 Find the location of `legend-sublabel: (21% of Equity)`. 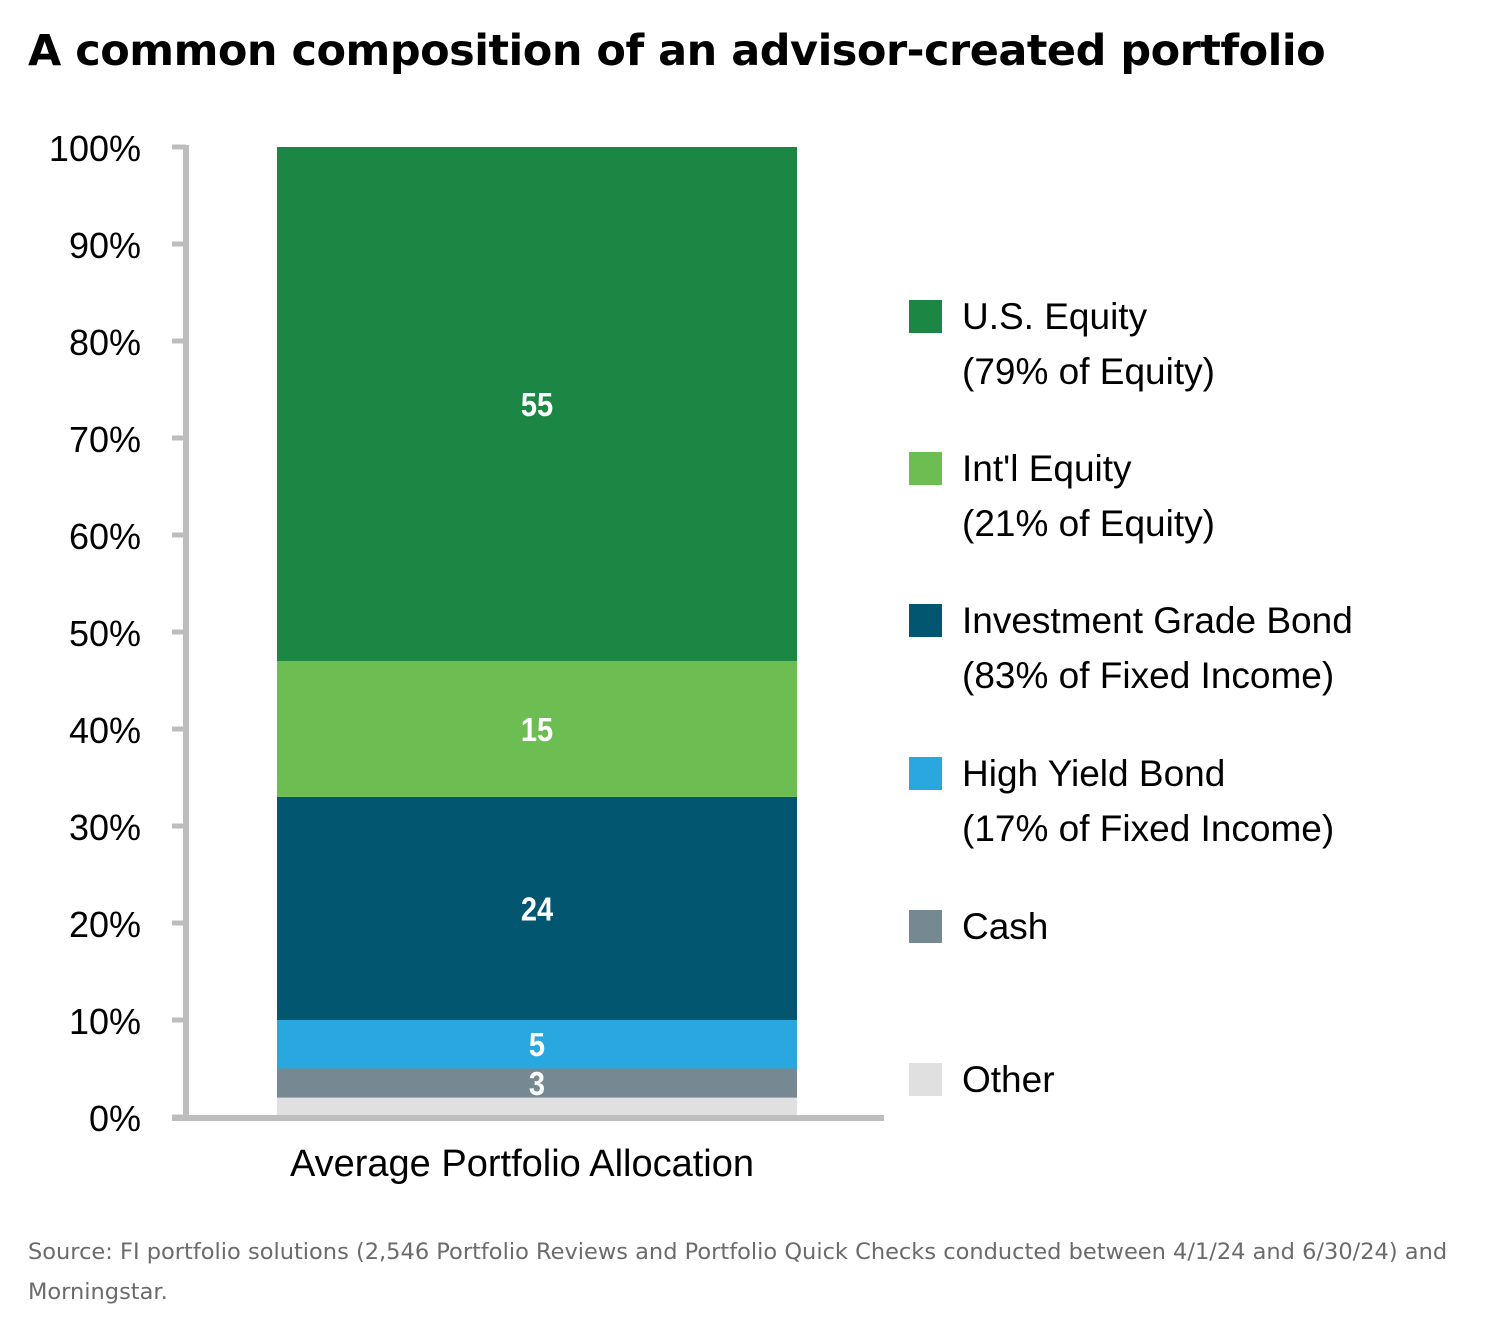

legend-sublabel: (21% of Equity) is located at coordinates (1088, 523).